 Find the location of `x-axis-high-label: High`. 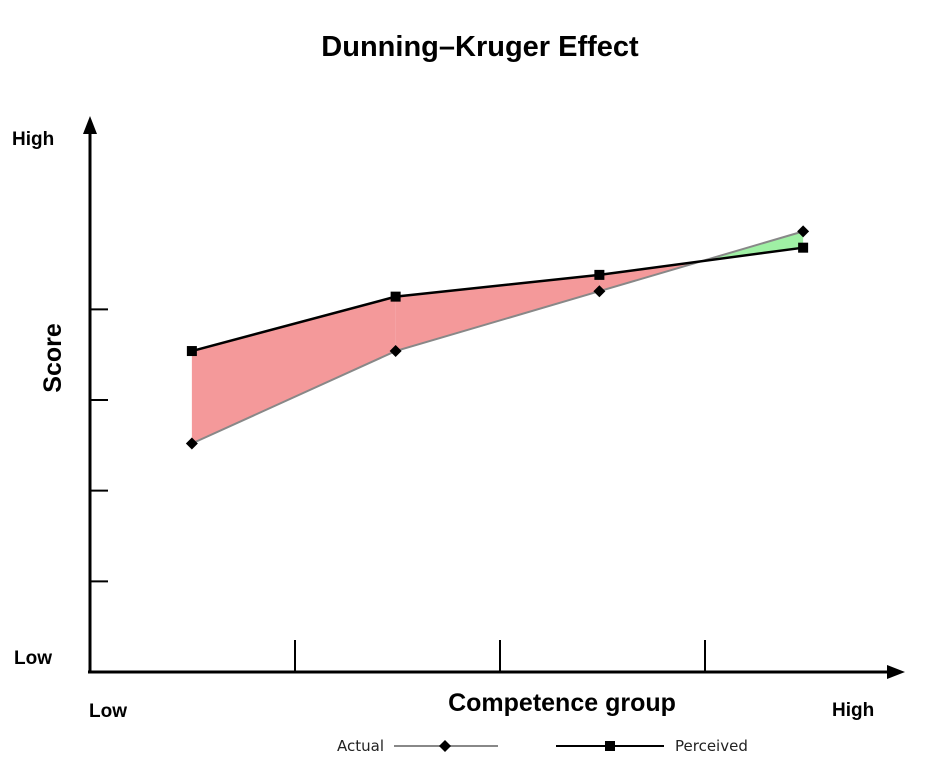

x-axis-high-label: High is located at coordinates (853, 710).